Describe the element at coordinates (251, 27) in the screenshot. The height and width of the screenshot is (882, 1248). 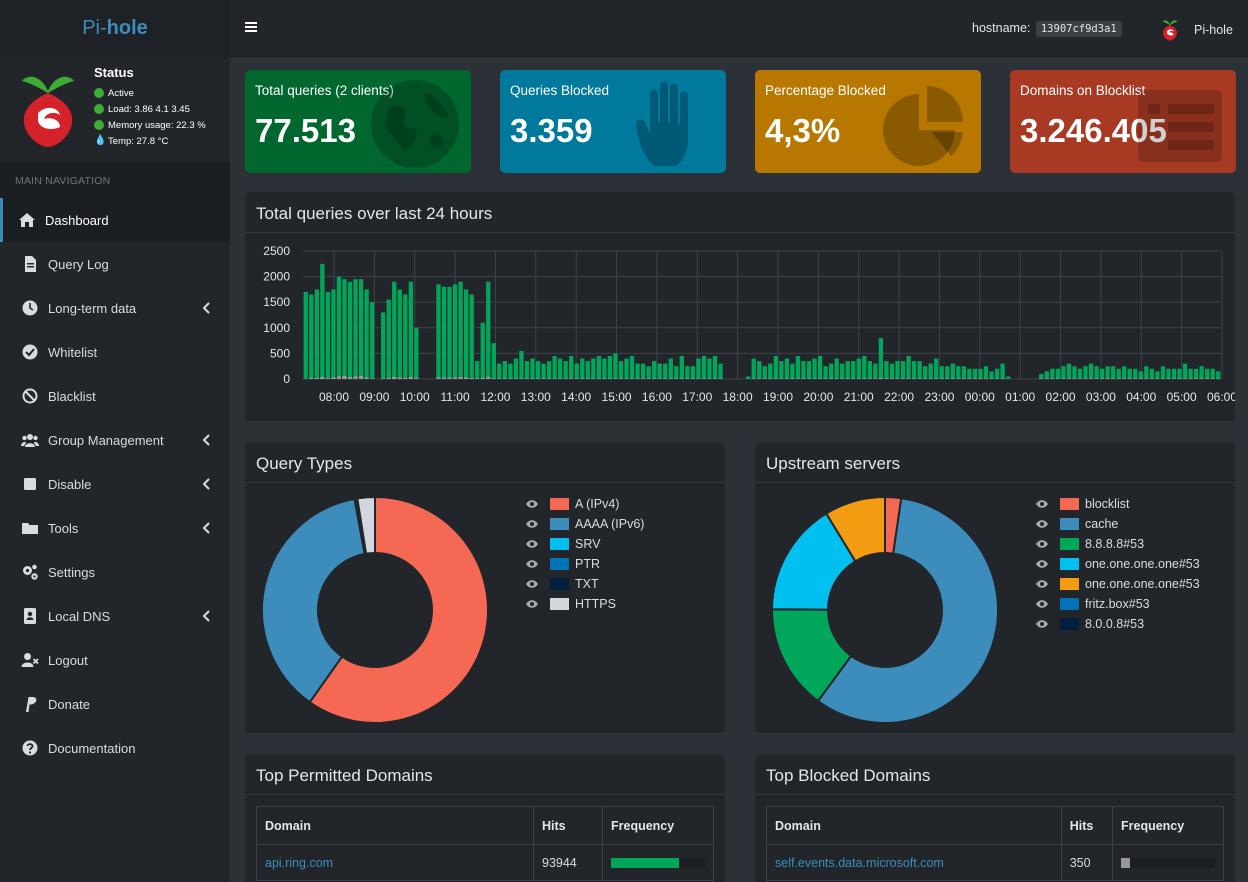
I see `menu-toggle-icon` at that location.